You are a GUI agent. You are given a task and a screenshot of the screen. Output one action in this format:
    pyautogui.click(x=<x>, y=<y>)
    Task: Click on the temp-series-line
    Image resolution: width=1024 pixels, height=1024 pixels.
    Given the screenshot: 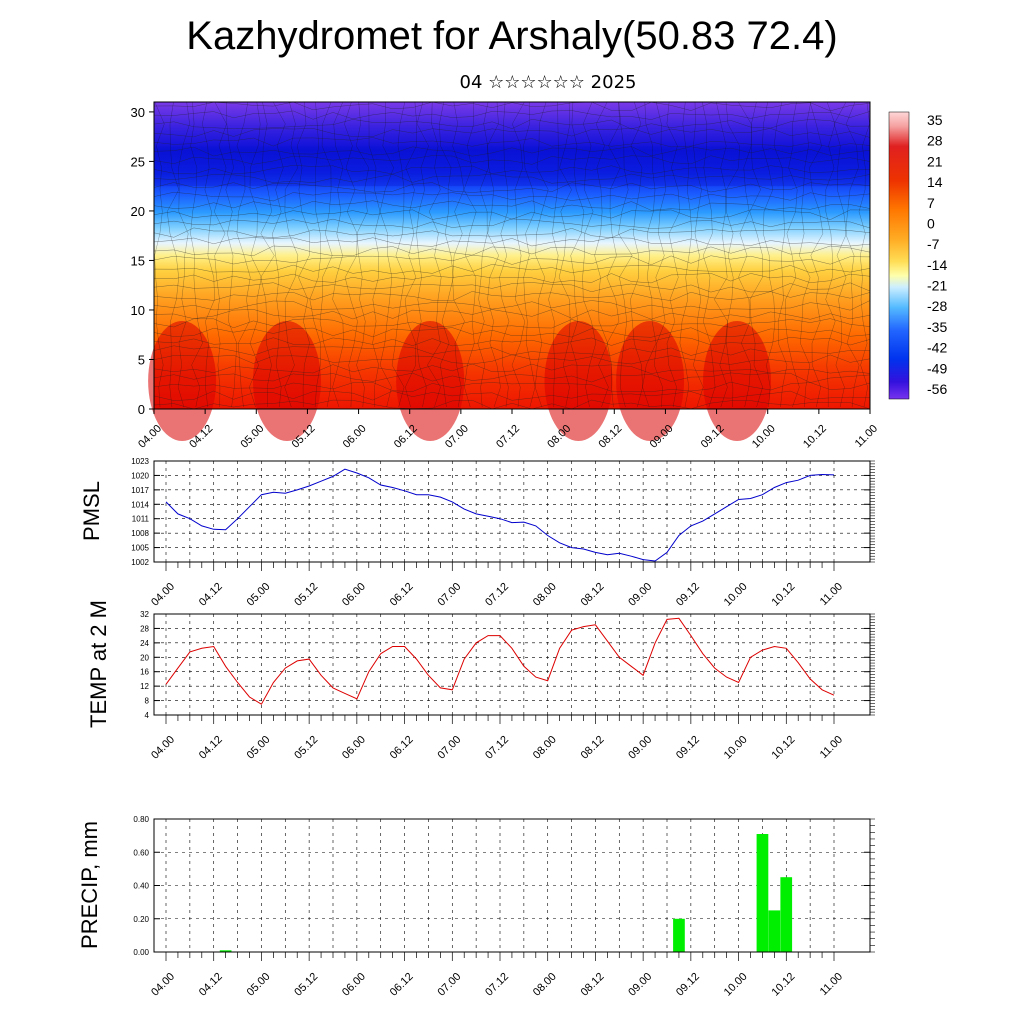 What is the action you would take?
    pyautogui.click(x=500, y=661)
    